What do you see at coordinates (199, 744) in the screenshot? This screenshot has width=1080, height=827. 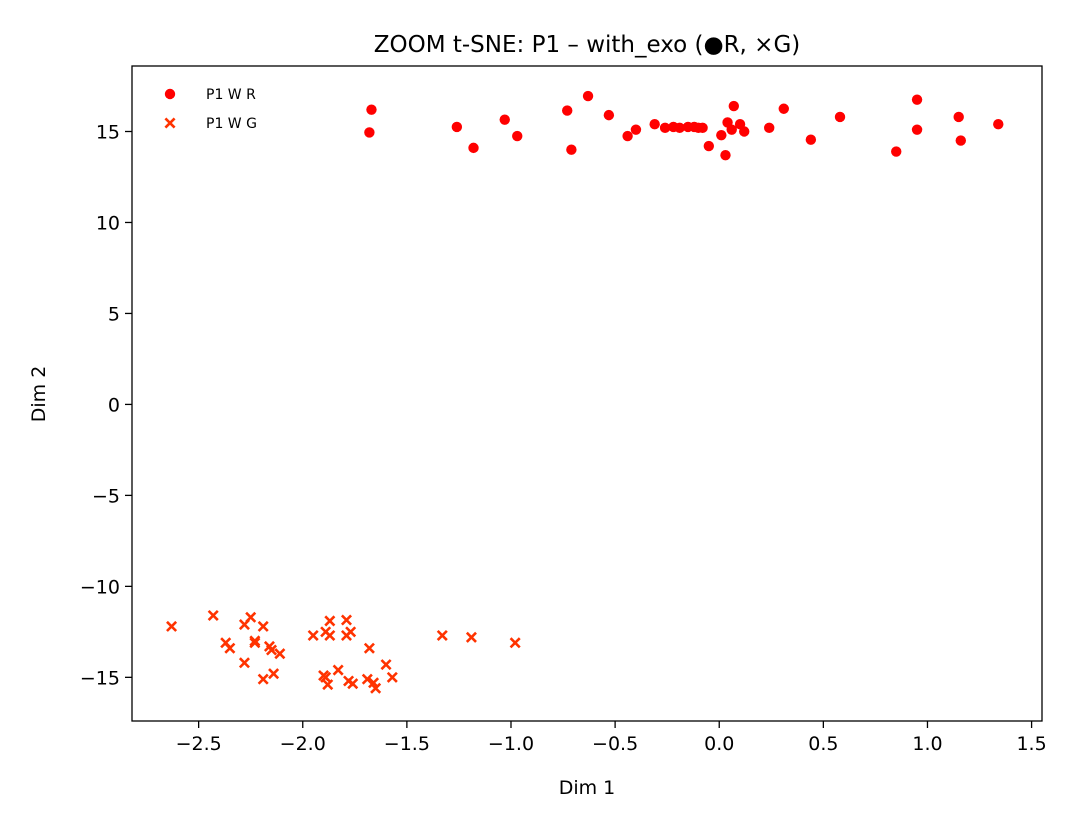 I see `x-tick-label: −2.5` at bounding box center [199, 744].